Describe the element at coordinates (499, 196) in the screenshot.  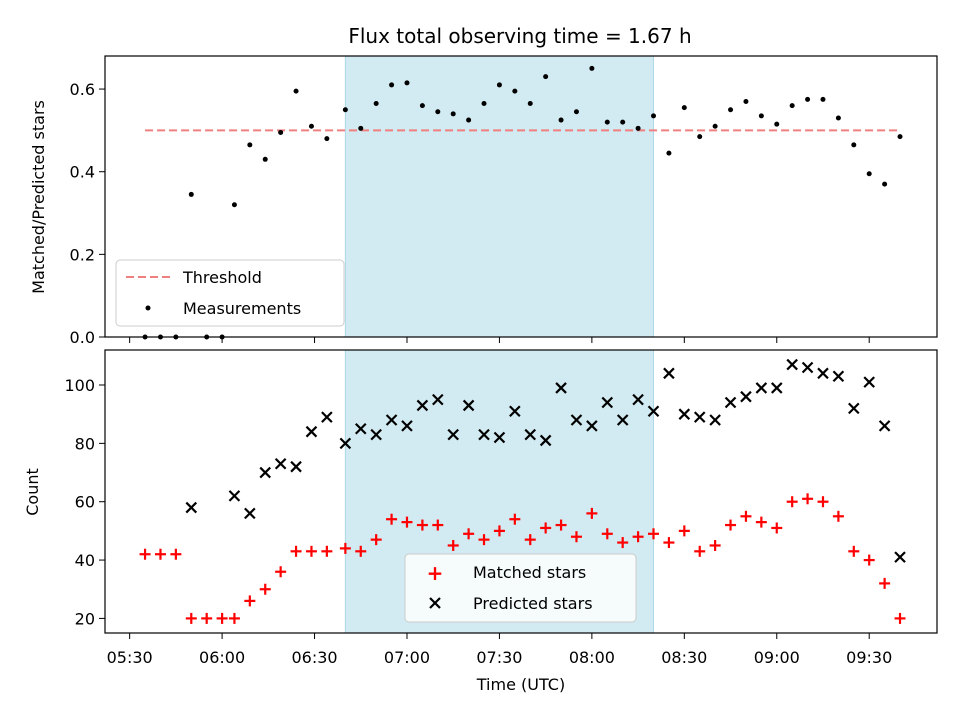
I see `highlight-span-top` at that location.